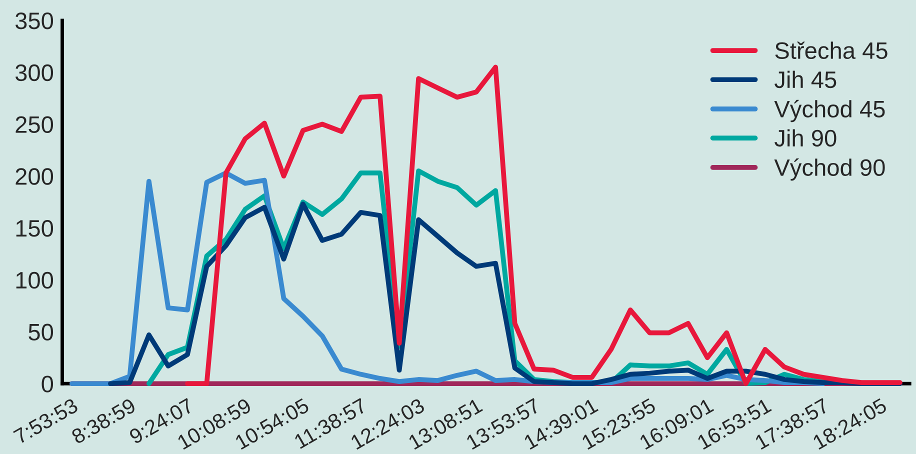  Describe the element at coordinates (35, 176) in the screenshot. I see `y-tick-label: 200` at that location.